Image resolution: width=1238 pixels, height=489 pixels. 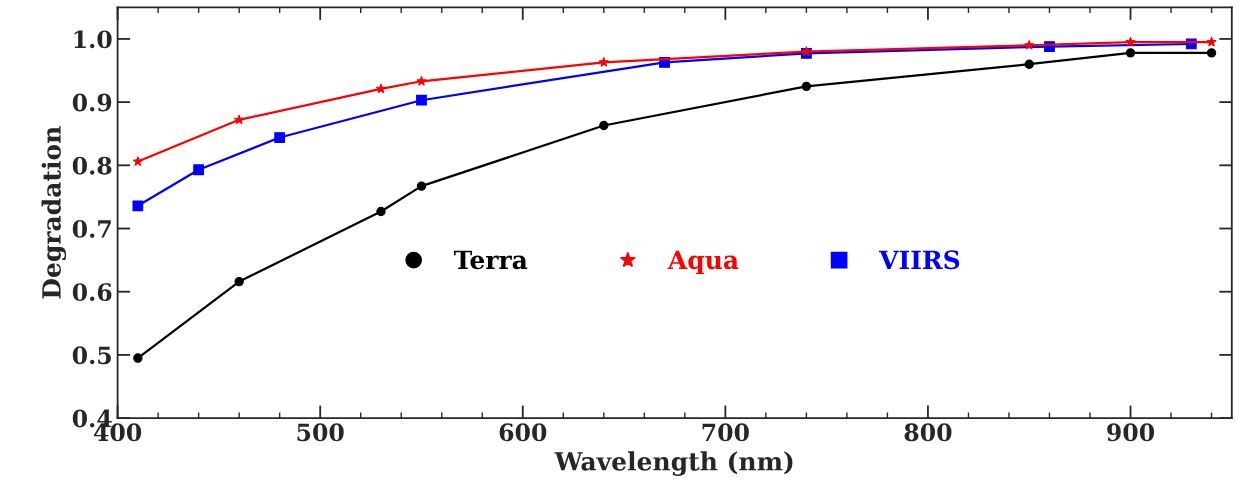 I want to click on x-tick-label: 700, so click(x=725, y=432).